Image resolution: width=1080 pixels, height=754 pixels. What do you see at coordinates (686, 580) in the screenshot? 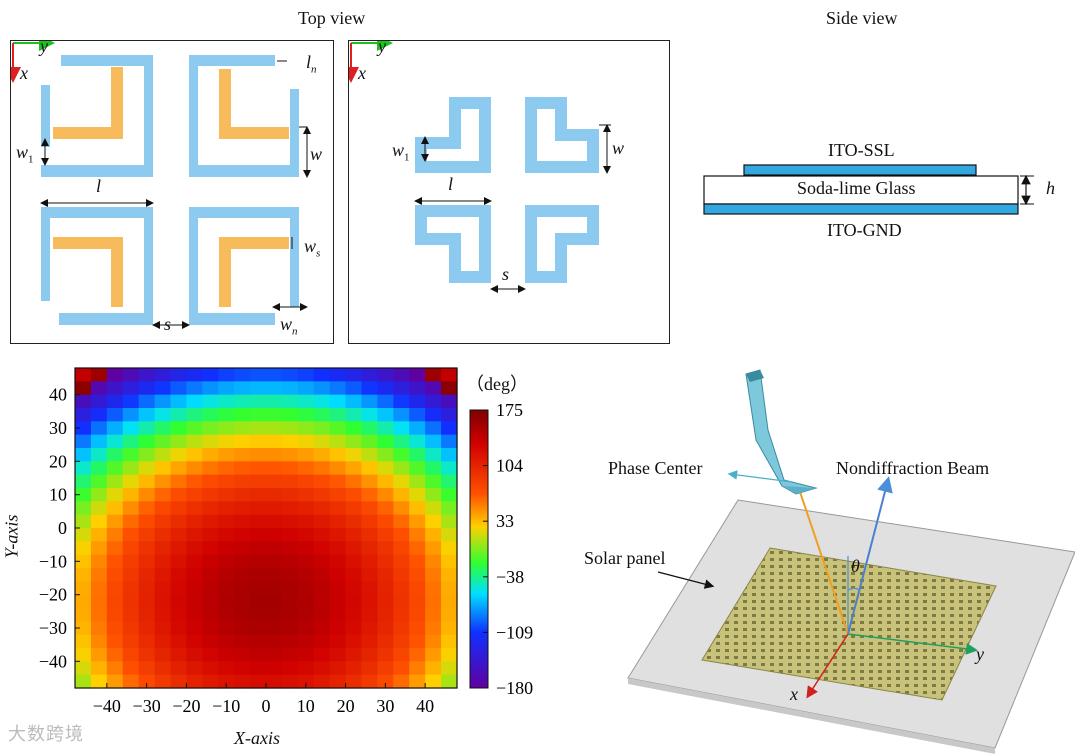
I see `solar-panel-arrow` at bounding box center [686, 580].